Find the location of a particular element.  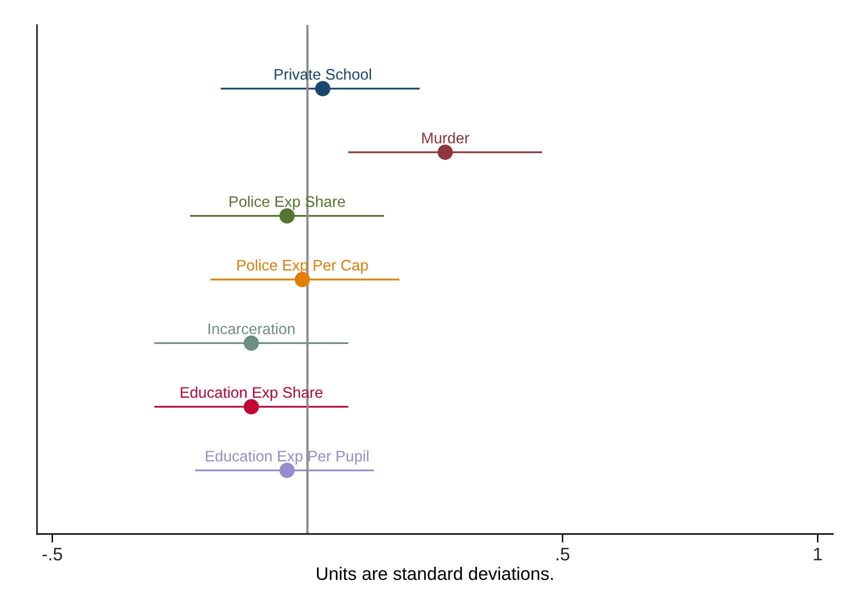

x-axis-title: Units are standard deviations. is located at coordinates (434, 573).